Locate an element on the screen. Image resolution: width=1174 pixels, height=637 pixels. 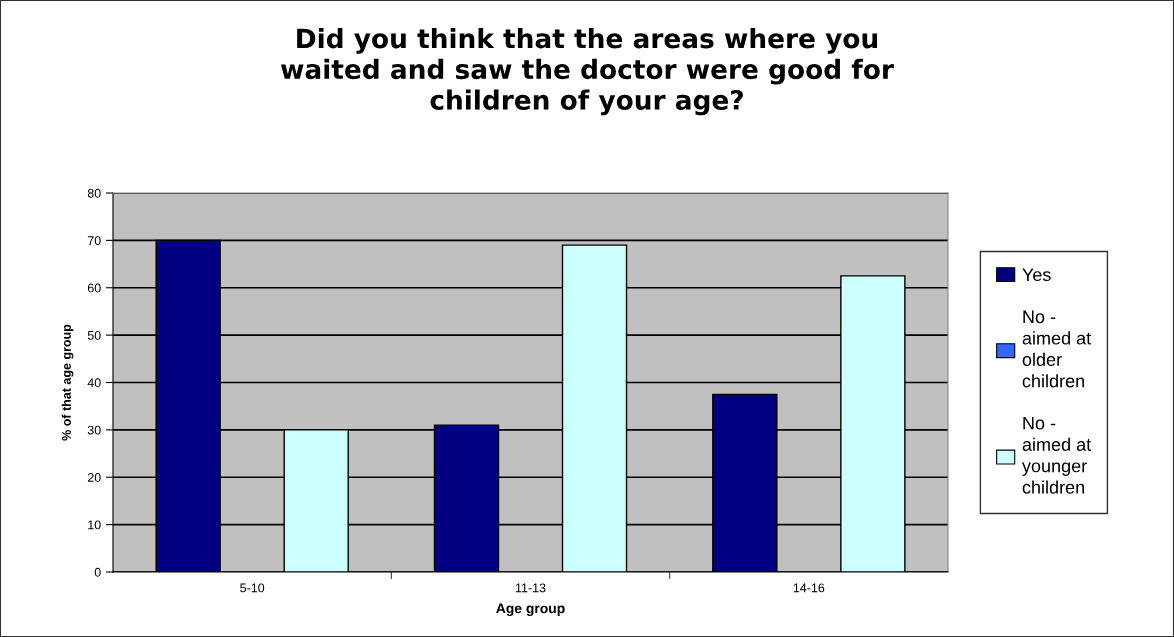
y-tick-label: 50 is located at coordinates (94, 335).